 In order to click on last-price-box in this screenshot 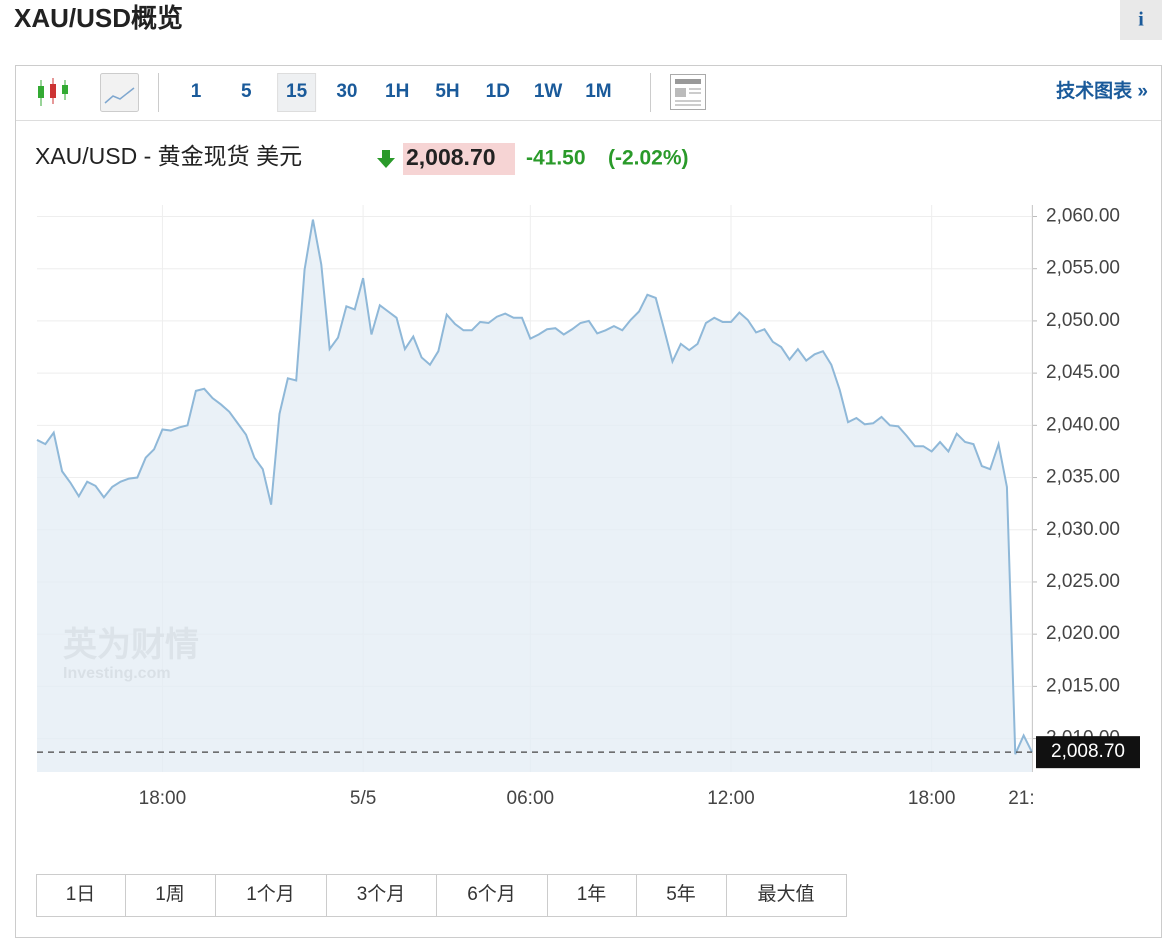, I will do `click(1088, 752)`.